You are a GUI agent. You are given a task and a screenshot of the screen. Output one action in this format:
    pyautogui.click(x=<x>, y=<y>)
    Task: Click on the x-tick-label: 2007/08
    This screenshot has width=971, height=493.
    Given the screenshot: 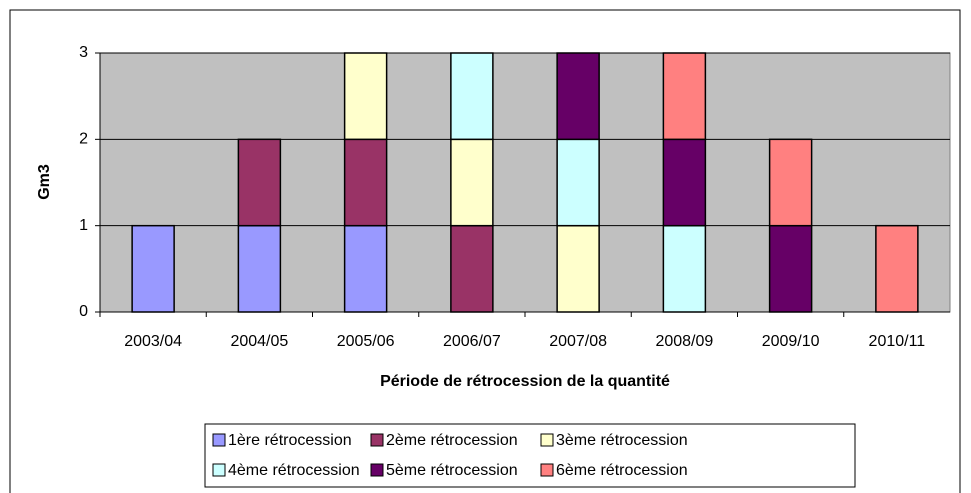 What is the action you would take?
    pyautogui.click(x=578, y=341)
    